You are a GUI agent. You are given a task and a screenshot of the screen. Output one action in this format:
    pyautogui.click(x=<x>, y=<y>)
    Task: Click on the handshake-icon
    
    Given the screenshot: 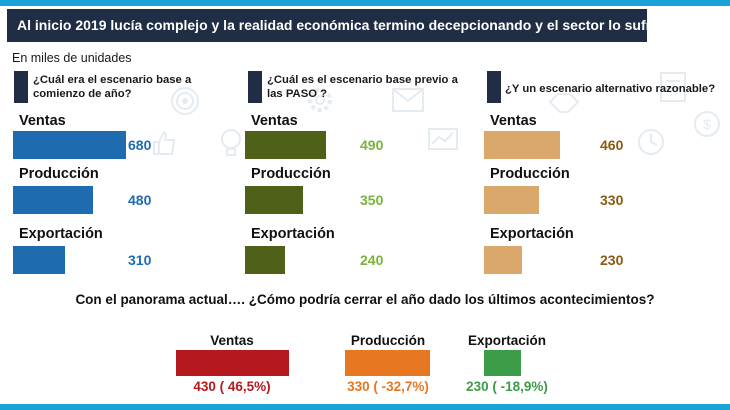 What is the action you would take?
    pyautogui.click(x=564, y=103)
    